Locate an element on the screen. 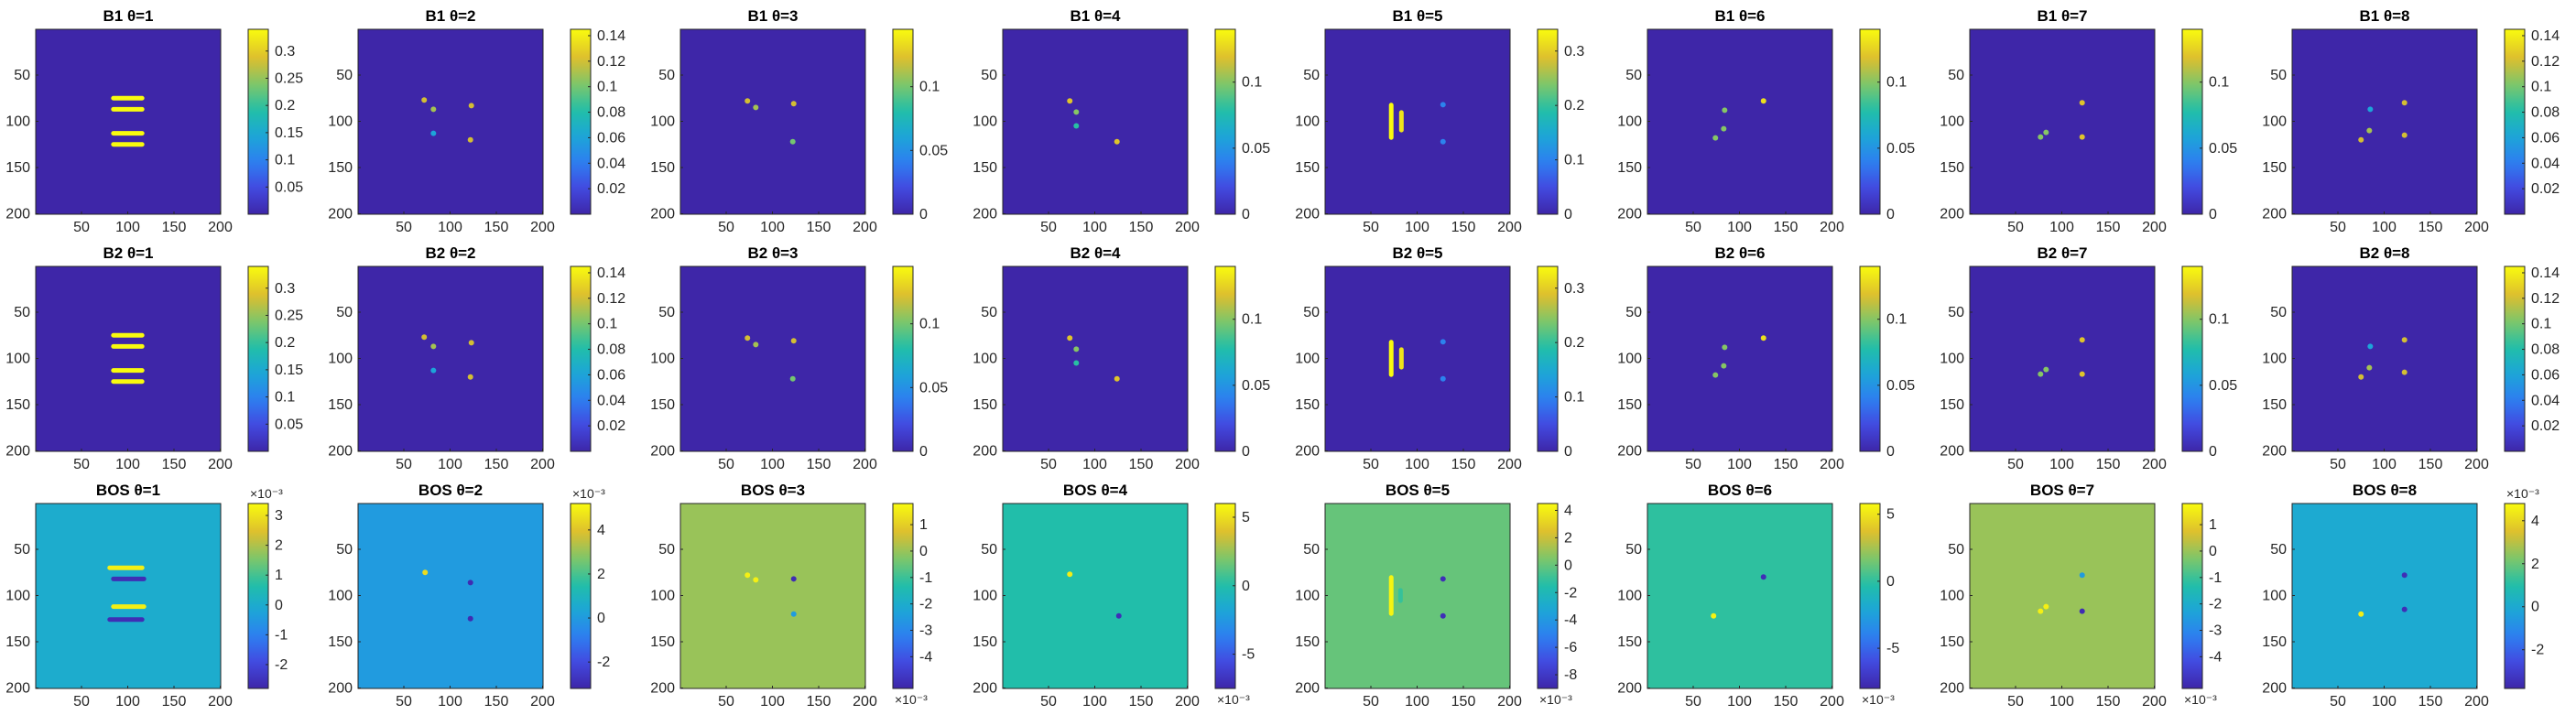  panel-title: B2 θ=4 is located at coordinates (1095, 253).